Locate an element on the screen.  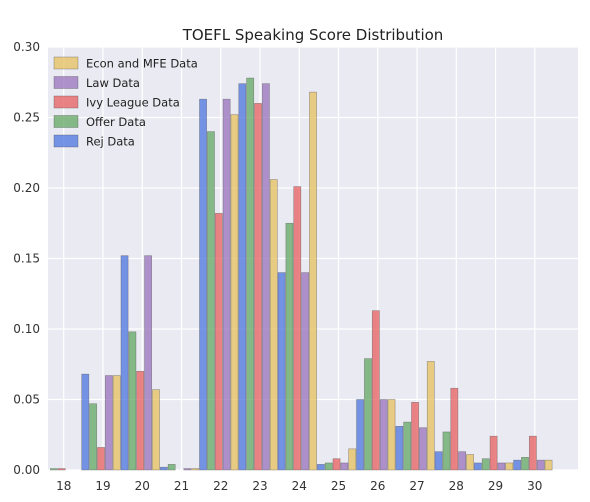
x-tick-label: 28 is located at coordinates (456, 486).